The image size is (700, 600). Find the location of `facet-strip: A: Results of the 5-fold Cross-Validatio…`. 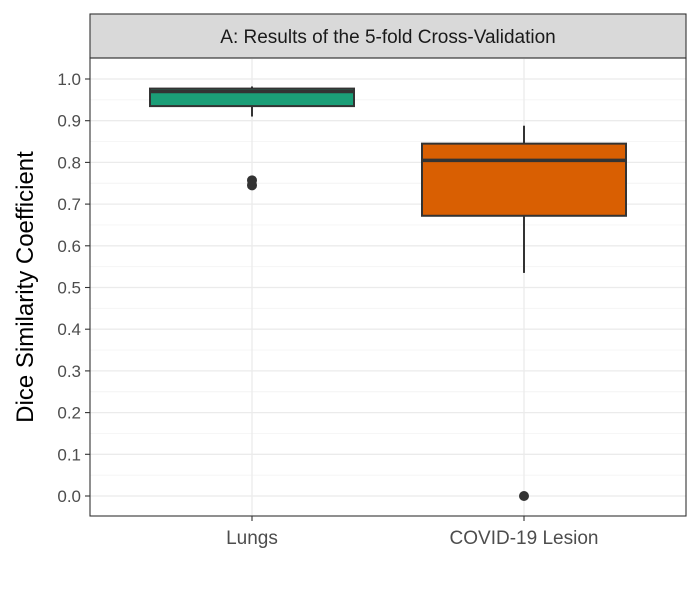

facet-strip: A: Results of the 5-fold Cross-Validatio… is located at coordinates (388, 36).